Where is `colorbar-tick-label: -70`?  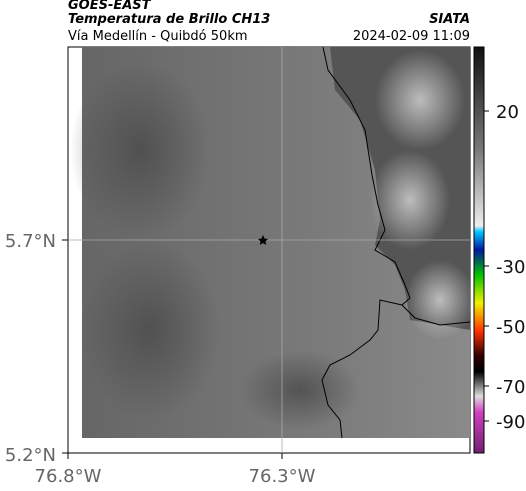 colorbar-tick-label: -70 is located at coordinates (510, 387).